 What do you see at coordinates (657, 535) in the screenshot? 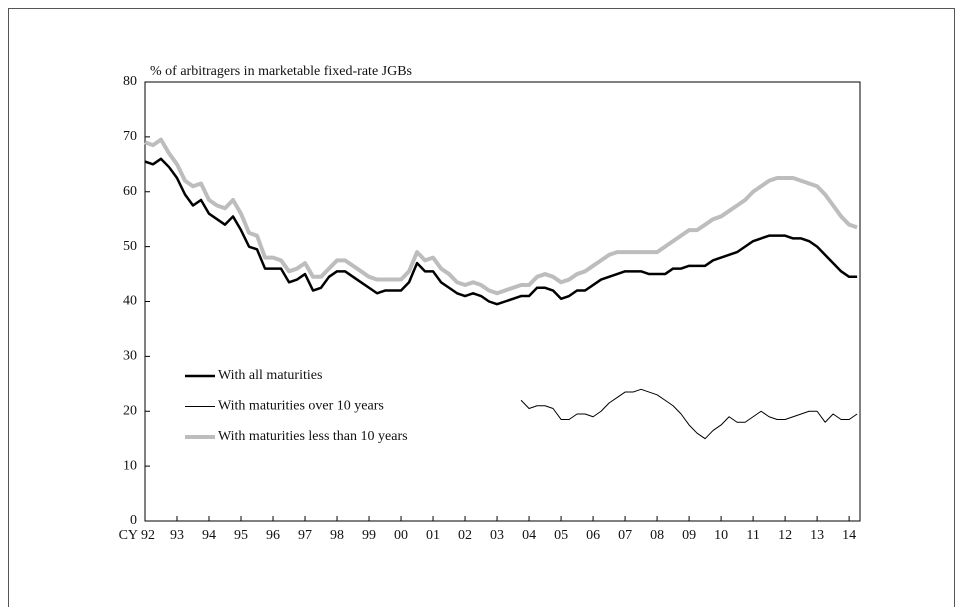
I see `x-tick-label: 08` at bounding box center [657, 535].